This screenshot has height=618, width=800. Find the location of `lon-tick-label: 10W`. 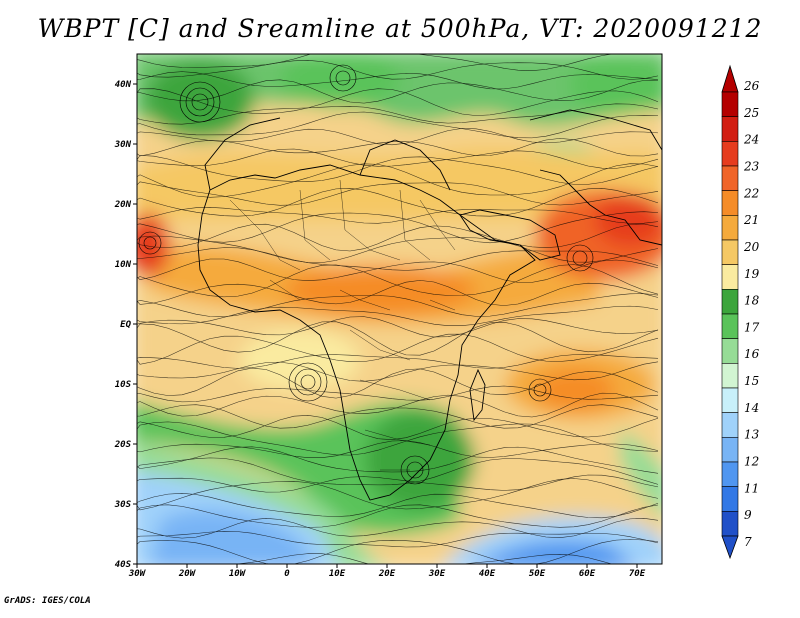

lon-tick-label: 10W is located at coordinates (238, 574).